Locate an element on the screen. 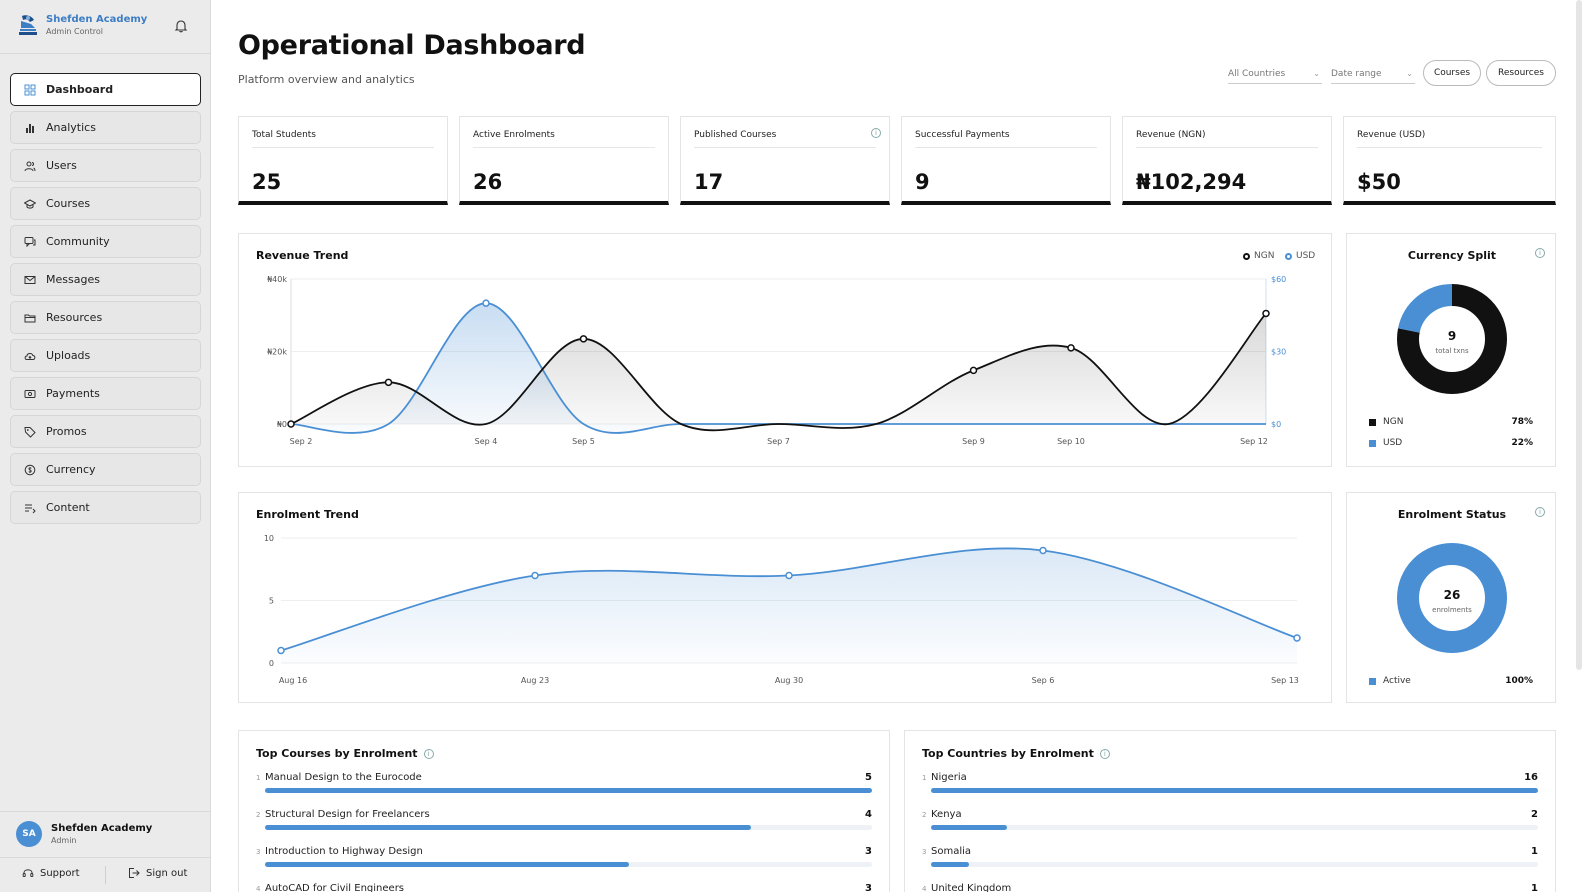 This screenshot has height=892, width=1586. enrolment-trend-chart: 0 5 10 Aug 16 Aug 23 Aug 30 Sep 6 Sep 13 is located at coordinates (782, 609).